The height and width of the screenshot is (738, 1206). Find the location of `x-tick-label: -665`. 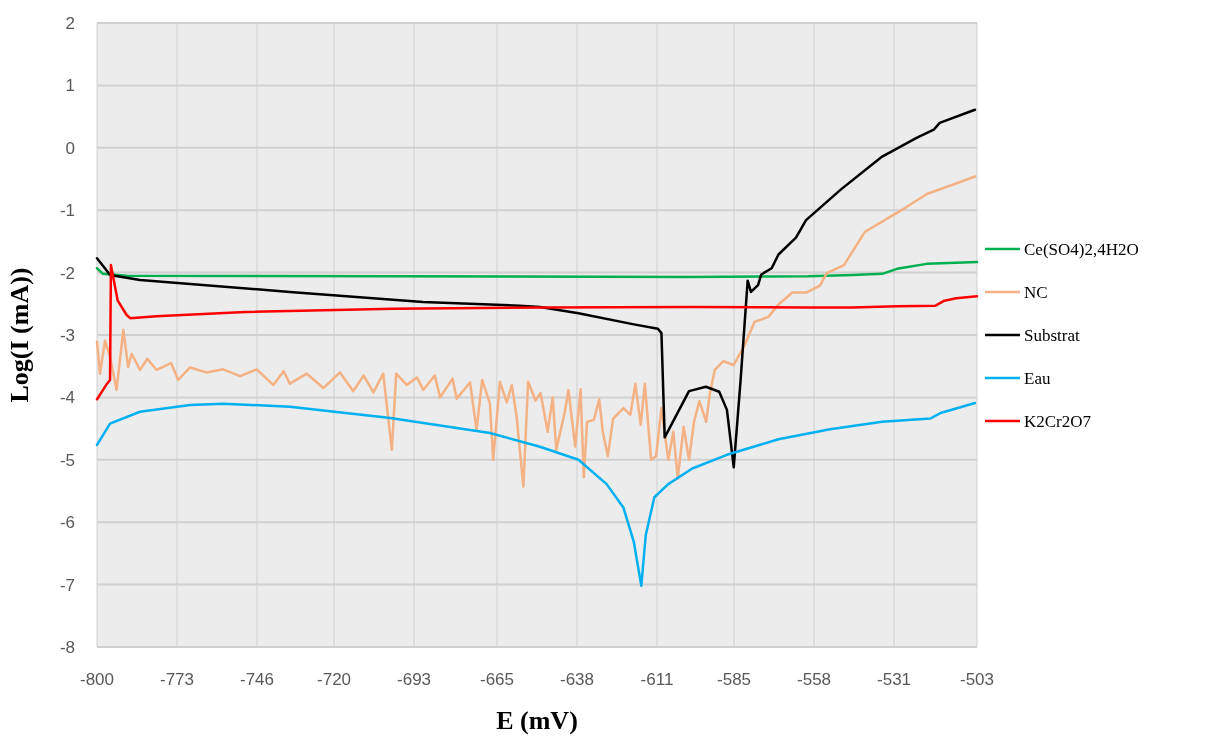

x-tick-label: -665 is located at coordinates (497, 679).